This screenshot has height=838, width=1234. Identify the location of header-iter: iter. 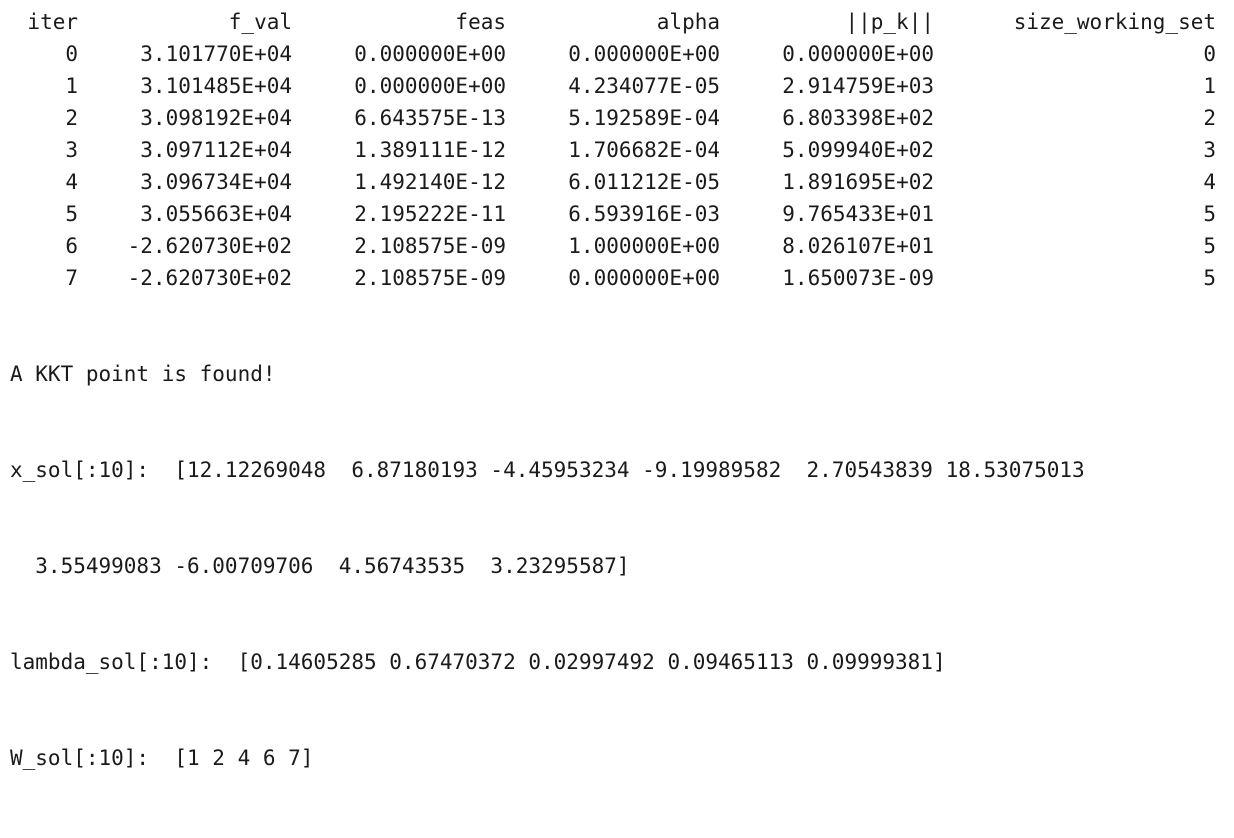
(52, 22).